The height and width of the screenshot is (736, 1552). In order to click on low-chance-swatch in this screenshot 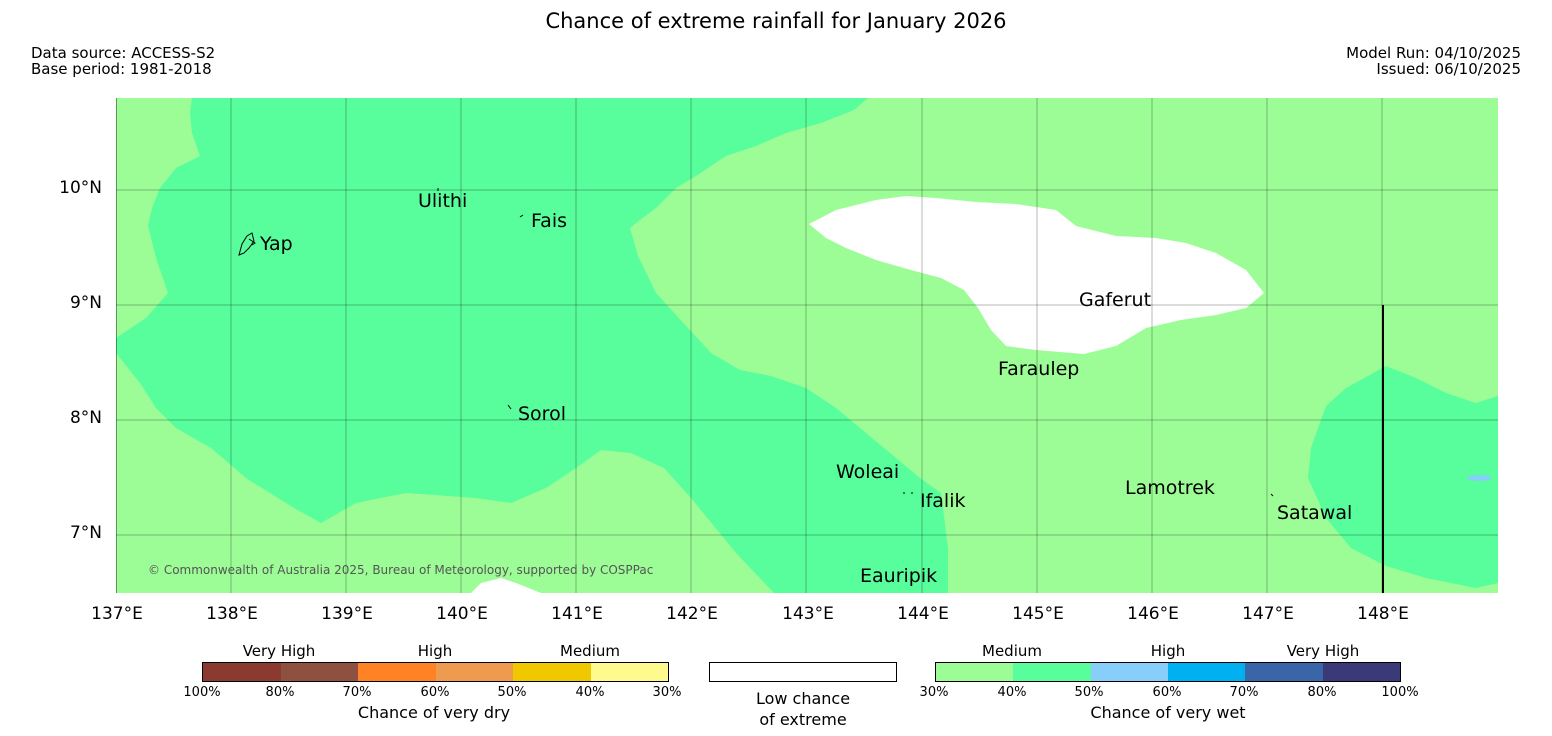, I will do `click(803, 672)`.